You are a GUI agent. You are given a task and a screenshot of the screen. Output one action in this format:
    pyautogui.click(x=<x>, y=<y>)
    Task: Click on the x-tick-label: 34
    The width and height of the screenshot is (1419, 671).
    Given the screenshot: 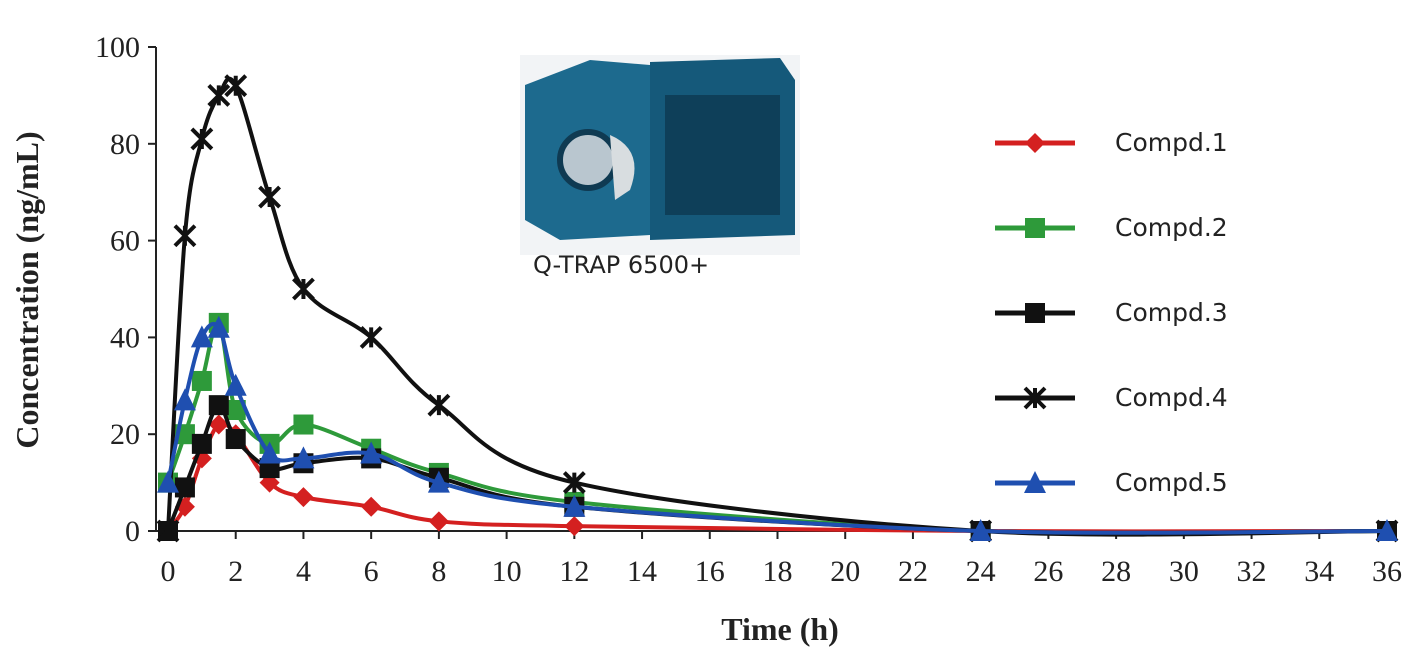 What is the action you would take?
    pyautogui.click(x=1319, y=571)
    